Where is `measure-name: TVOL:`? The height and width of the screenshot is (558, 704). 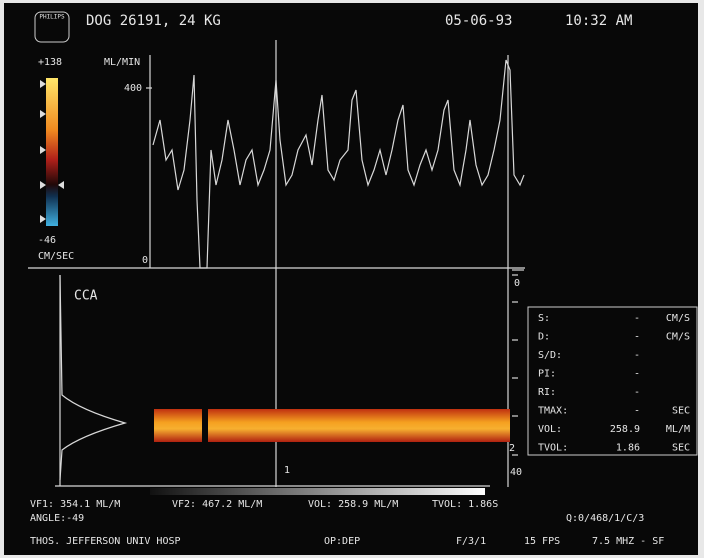
measure-name: TVOL: is located at coordinates (553, 448).